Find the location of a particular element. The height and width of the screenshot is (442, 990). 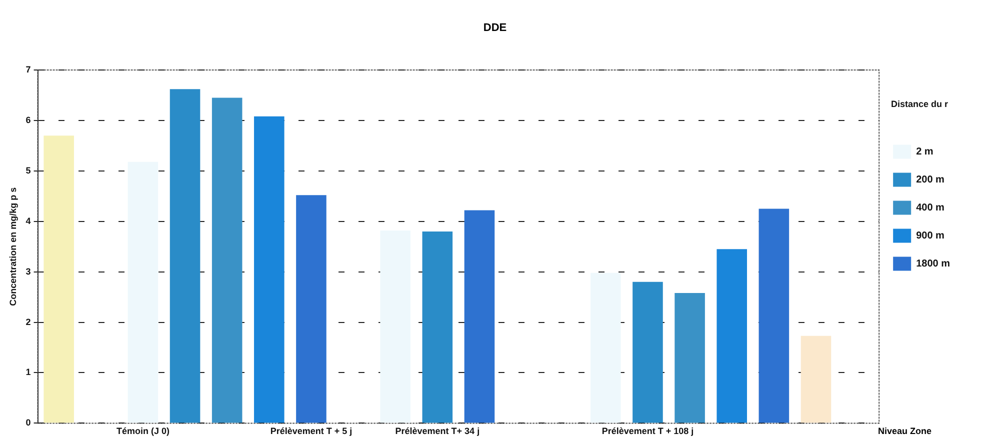

legend-label: 200 m is located at coordinates (930, 180).